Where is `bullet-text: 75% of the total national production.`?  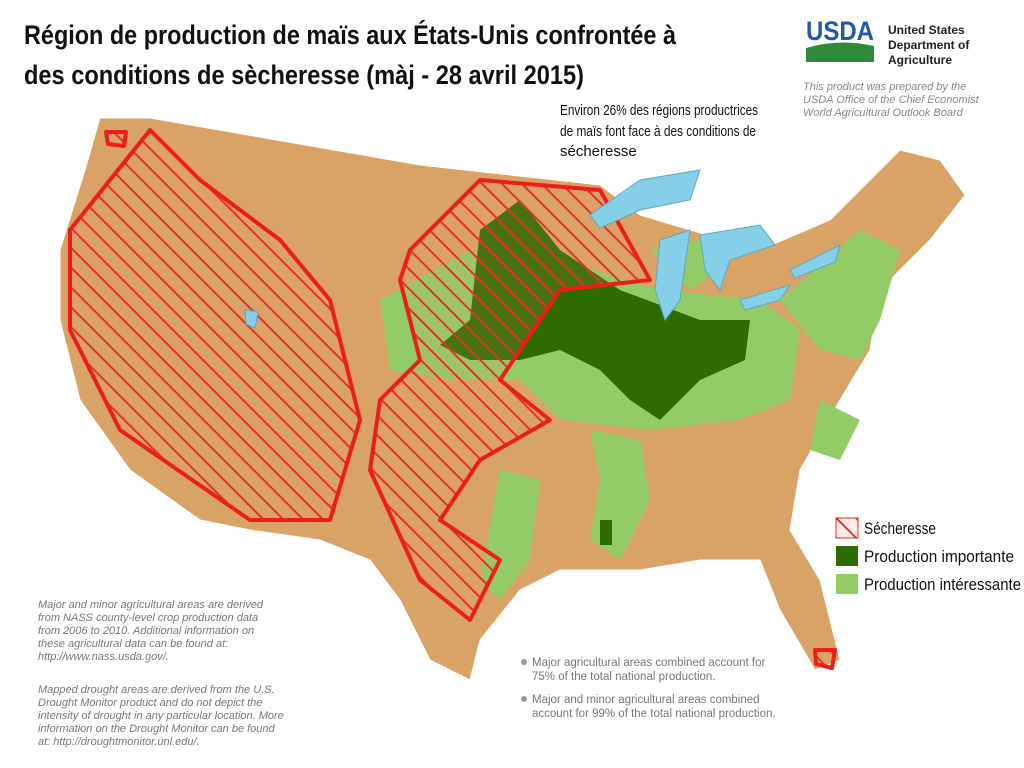
bullet-text: 75% of the total national production. is located at coordinates (624, 677).